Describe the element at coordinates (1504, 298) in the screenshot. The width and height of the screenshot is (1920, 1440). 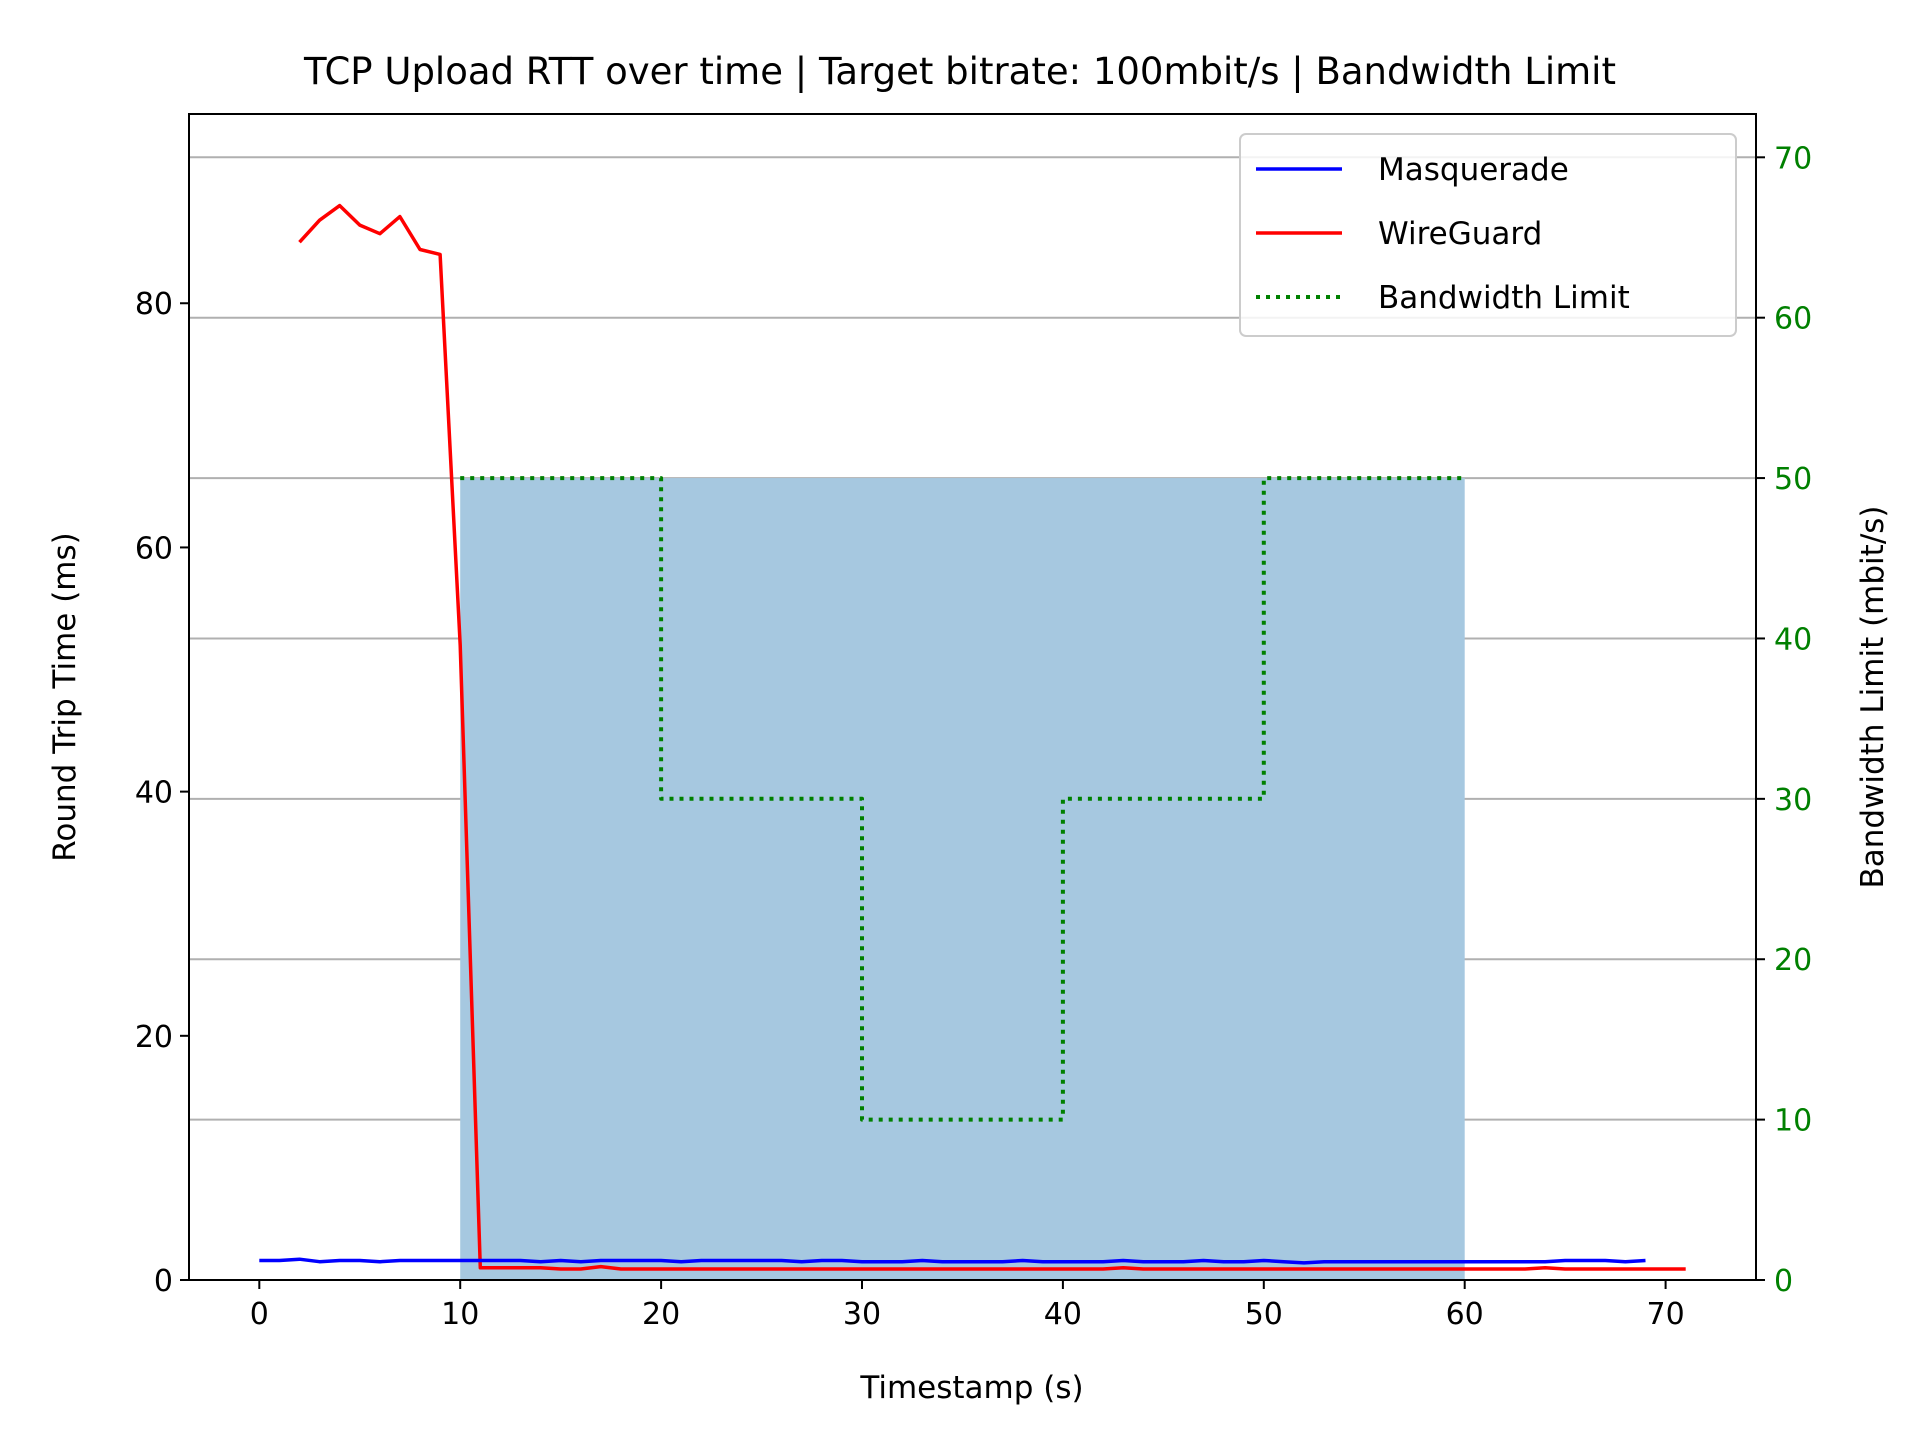
I see `legend-label-bandwidth-limit: Bandwidth Limit` at that location.